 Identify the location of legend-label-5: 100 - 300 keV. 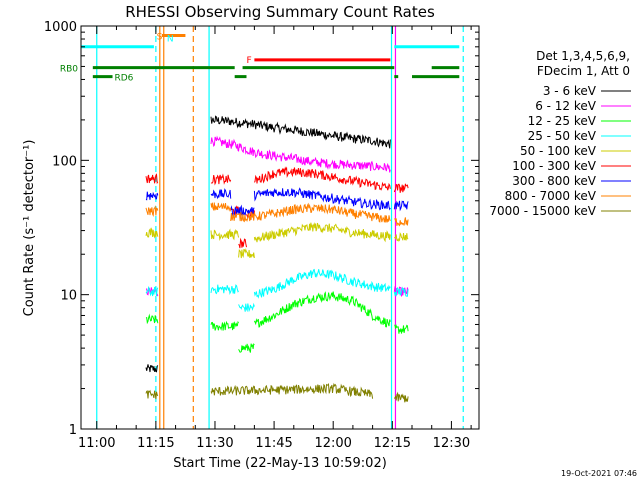
(554, 166).